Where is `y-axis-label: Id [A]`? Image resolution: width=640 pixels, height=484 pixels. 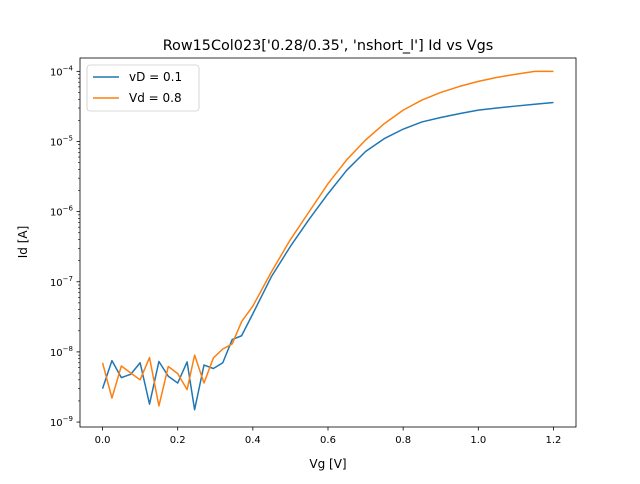 y-axis-label: Id [A] is located at coordinates (23, 242).